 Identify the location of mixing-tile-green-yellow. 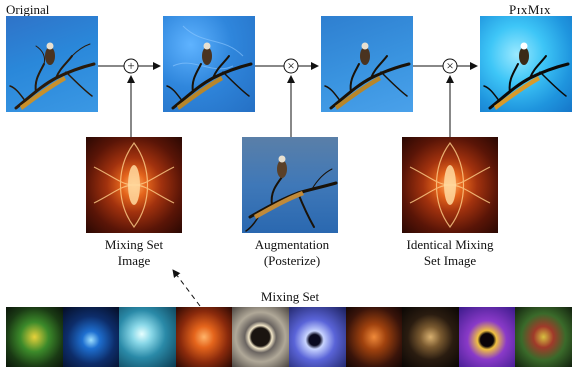
(34, 337).